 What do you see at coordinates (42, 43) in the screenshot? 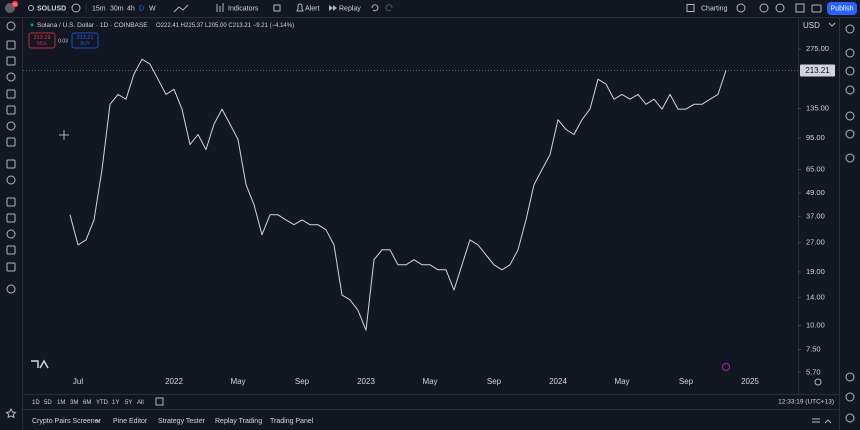
I see `sell-label: SELL` at bounding box center [42, 43].